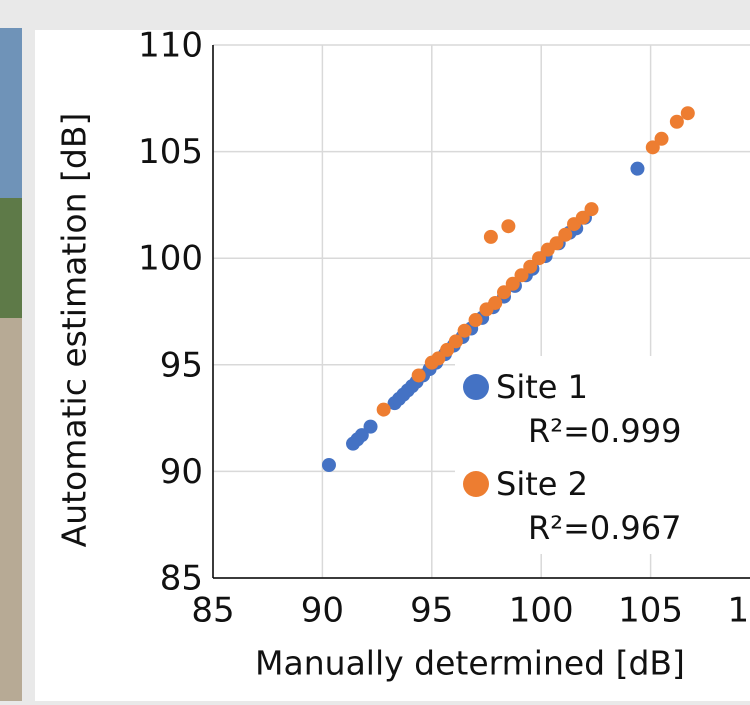 The width and height of the screenshot is (750, 705). Describe the element at coordinates (11, 509) in the screenshot. I see `photo-ground` at that location.